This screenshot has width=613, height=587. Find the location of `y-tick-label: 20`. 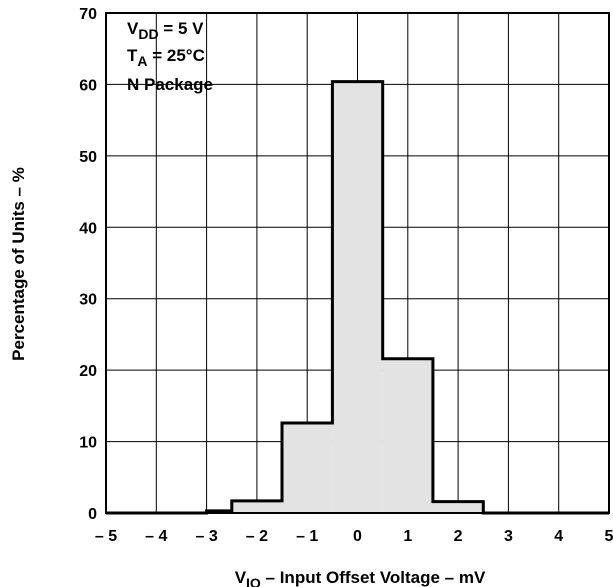

y-tick-label: 20 is located at coordinates (88, 371).